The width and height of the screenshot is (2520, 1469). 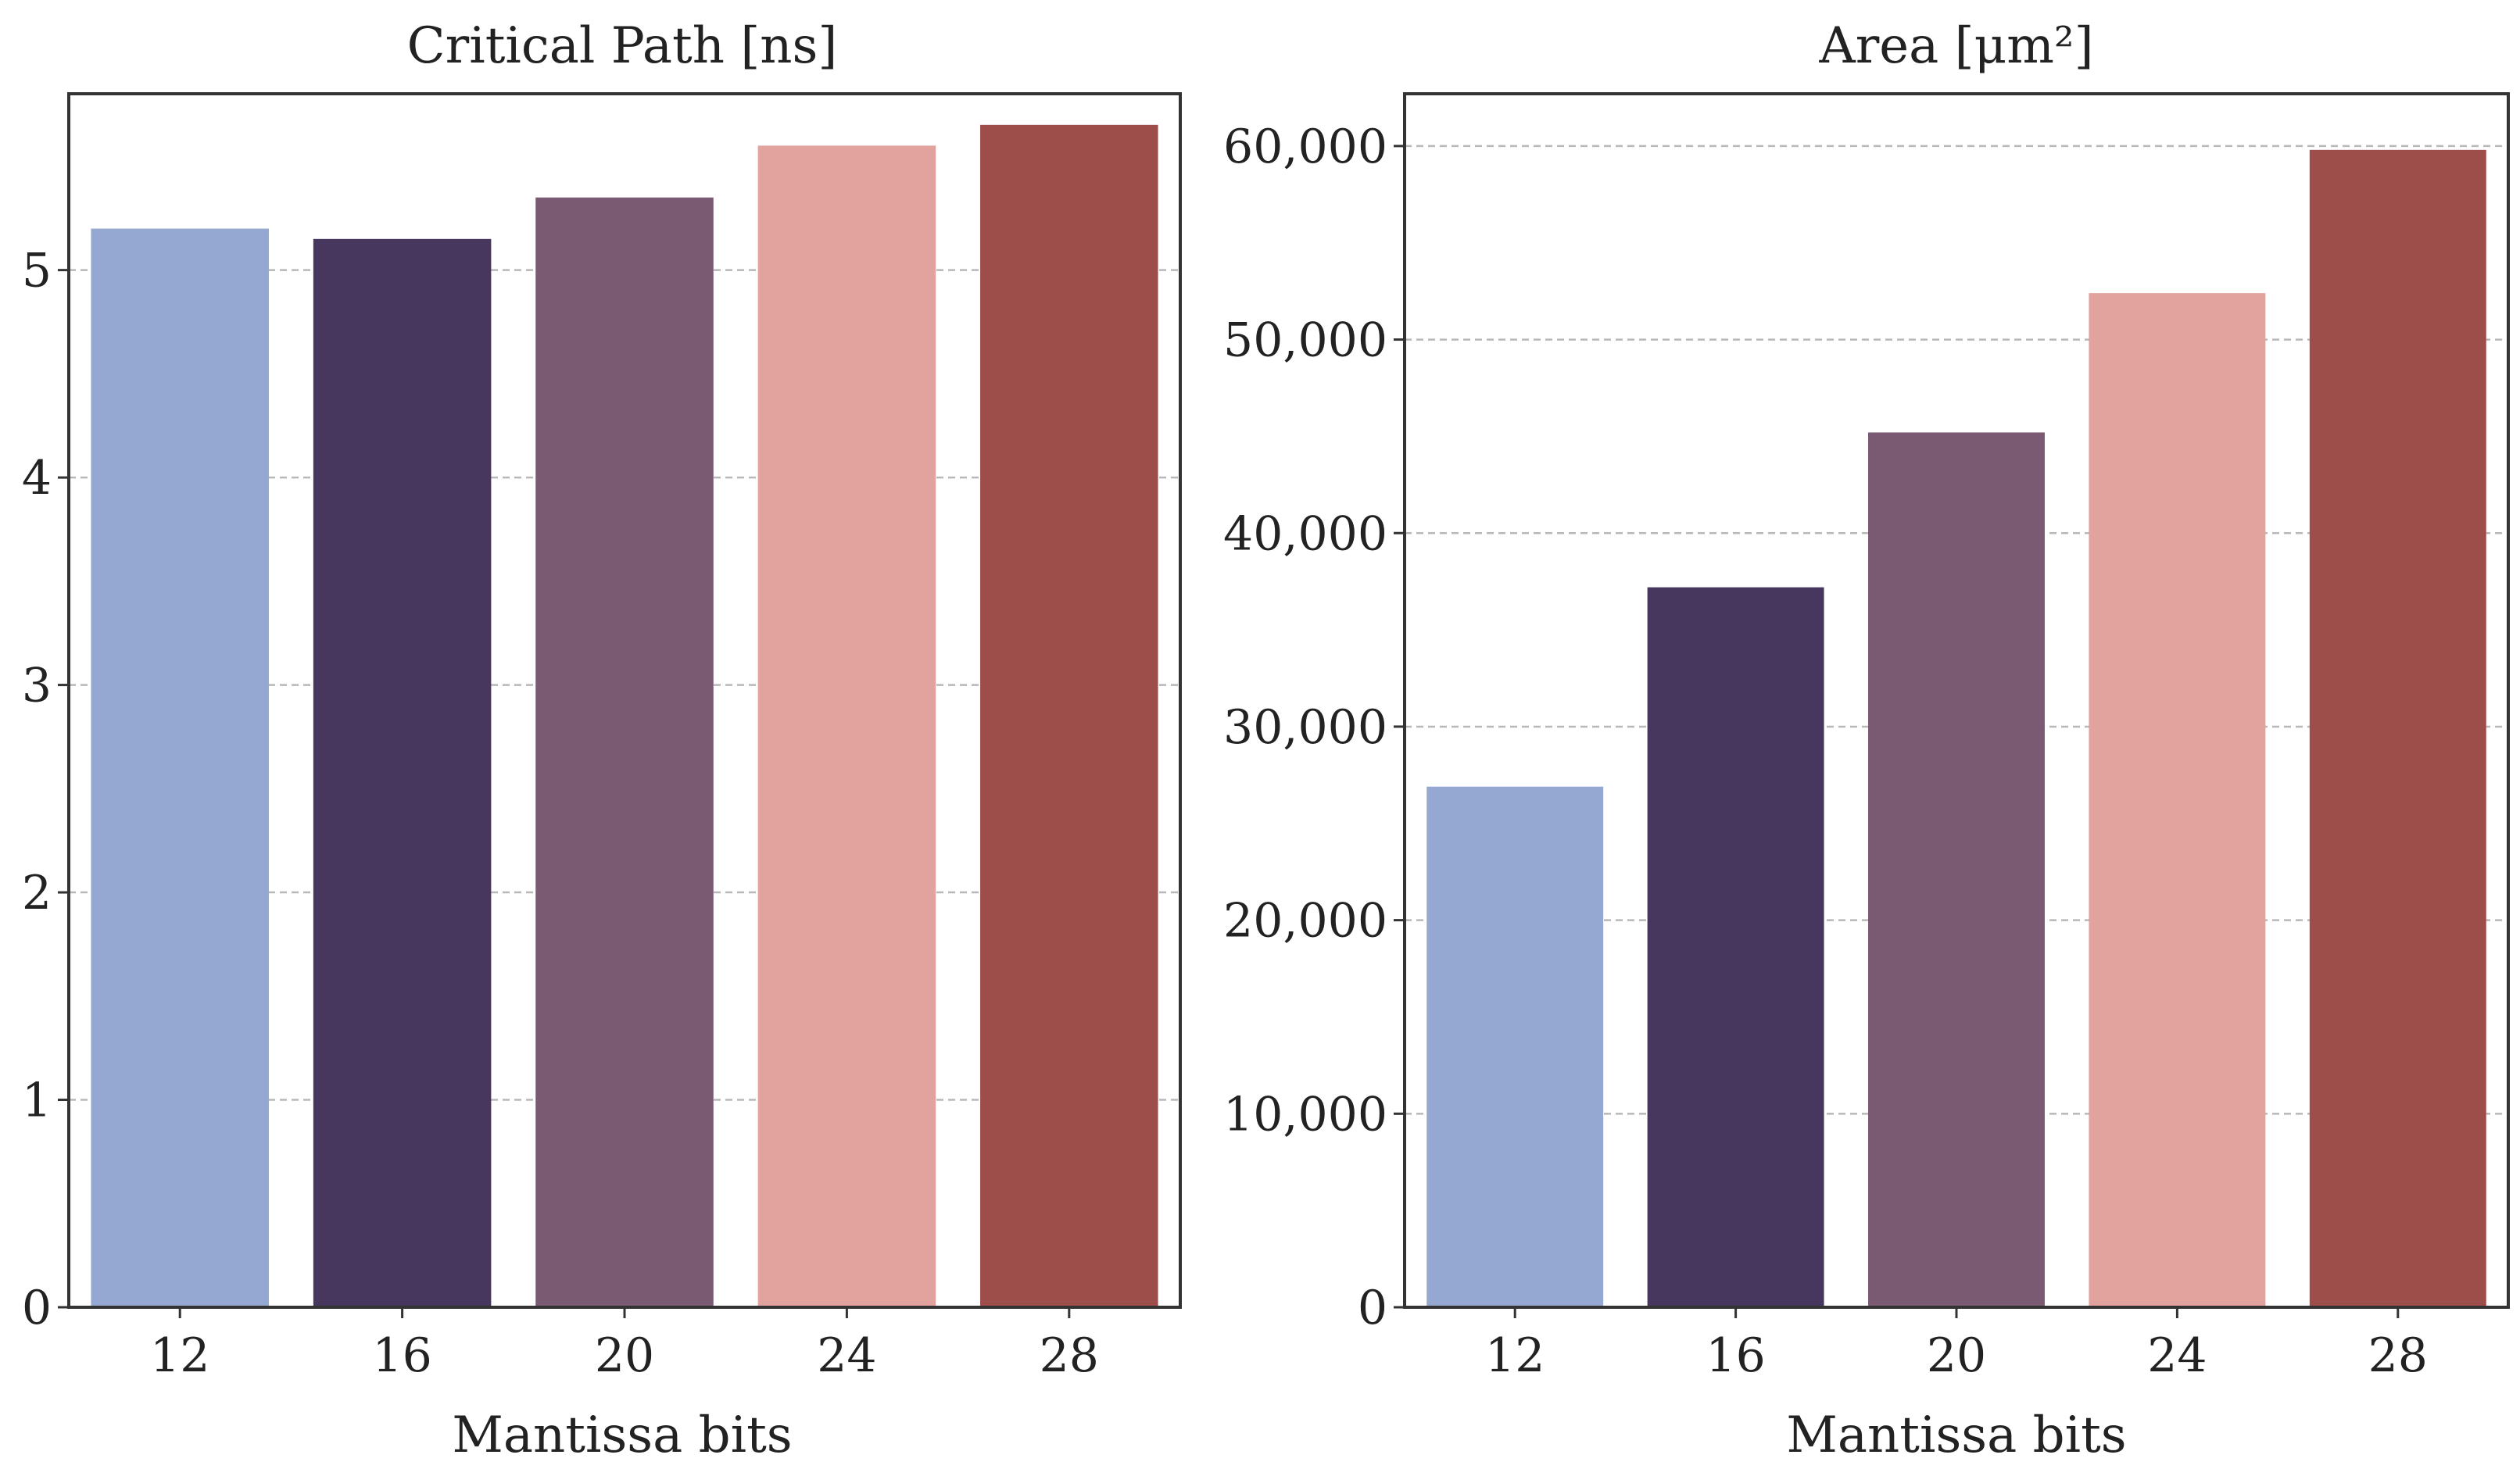 I want to click on y-tick-label: 2, so click(x=37, y=893).